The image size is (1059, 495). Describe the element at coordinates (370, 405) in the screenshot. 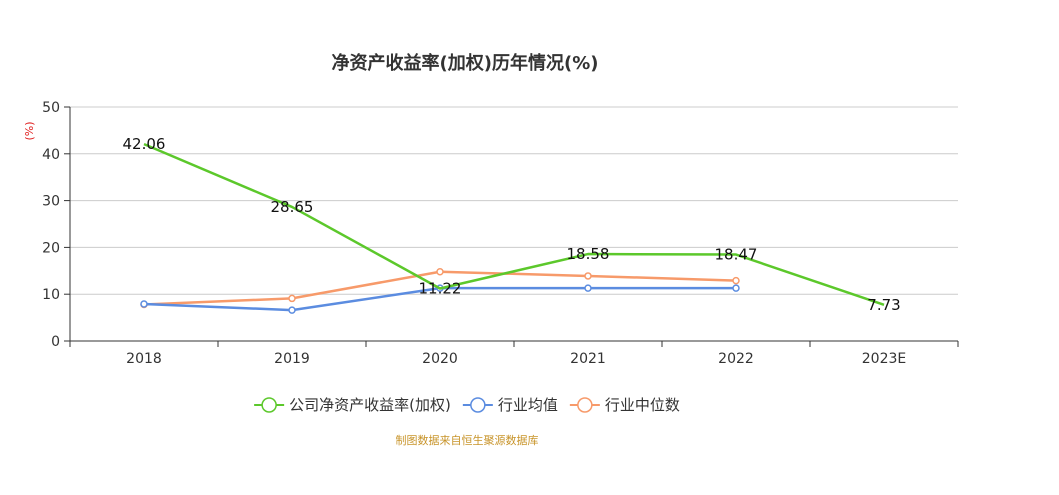

I see `legend-label: 公司净资产收益率(加权)` at that location.